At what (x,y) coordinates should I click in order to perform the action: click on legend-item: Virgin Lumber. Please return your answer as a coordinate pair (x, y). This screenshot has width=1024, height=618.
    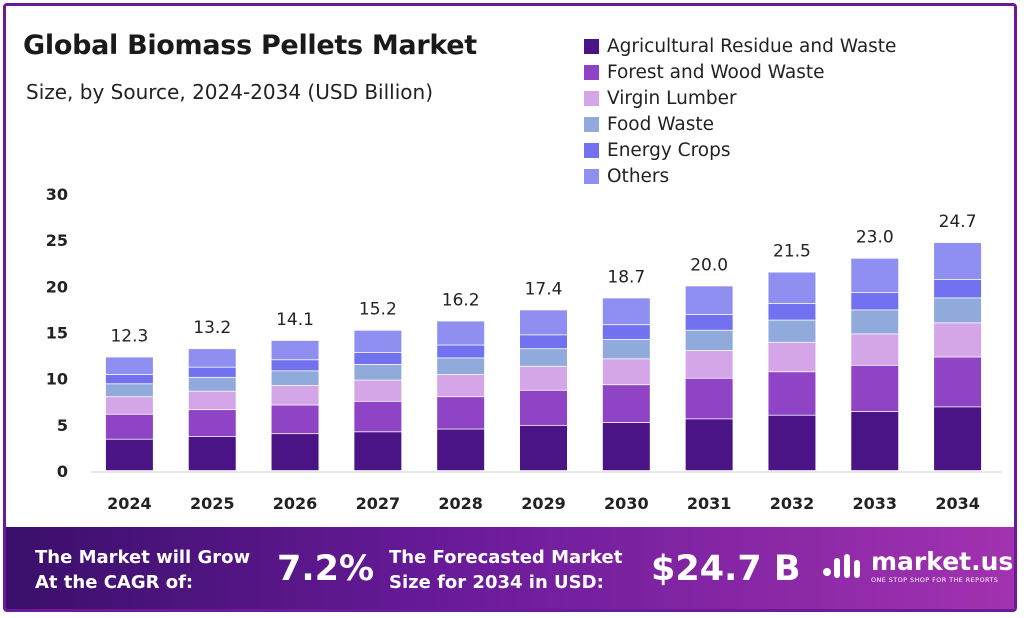
    Looking at the image, I should click on (740, 98).